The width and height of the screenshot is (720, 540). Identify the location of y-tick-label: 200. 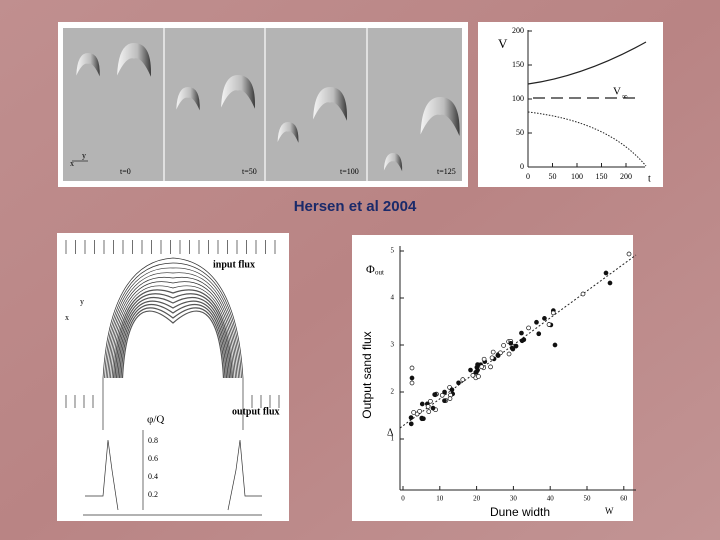
(518, 30).